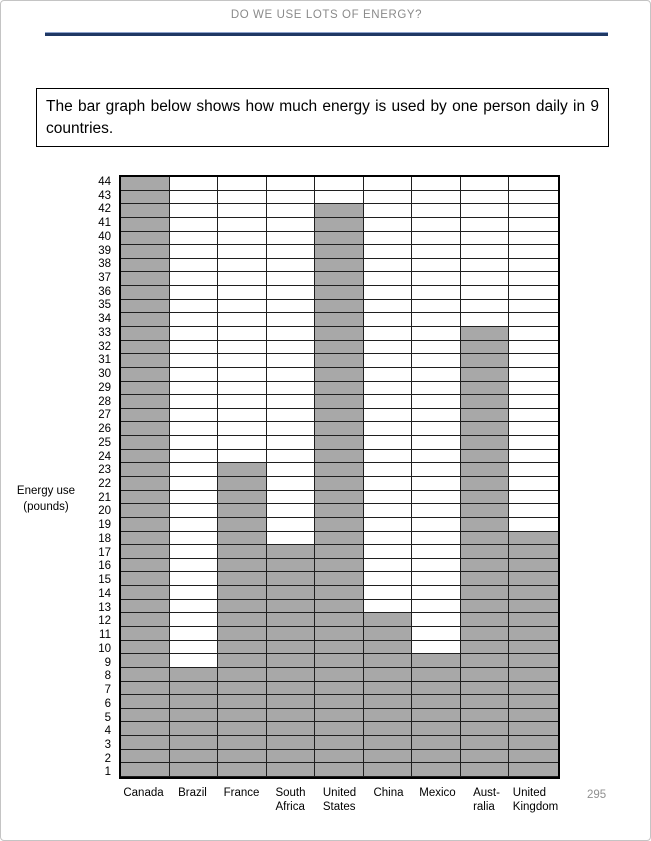 This screenshot has width=651, height=841. Describe the element at coordinates (104, 607) in the screenshot. I see `y-tick-label: 13` at that location.